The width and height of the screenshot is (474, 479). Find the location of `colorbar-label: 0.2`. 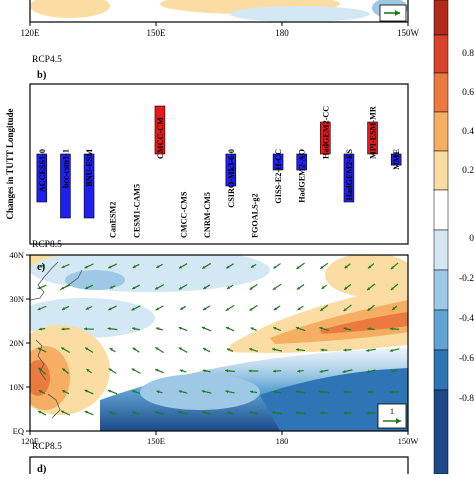

colorbar-label: 0.2 is located at coordinates (468, 171).